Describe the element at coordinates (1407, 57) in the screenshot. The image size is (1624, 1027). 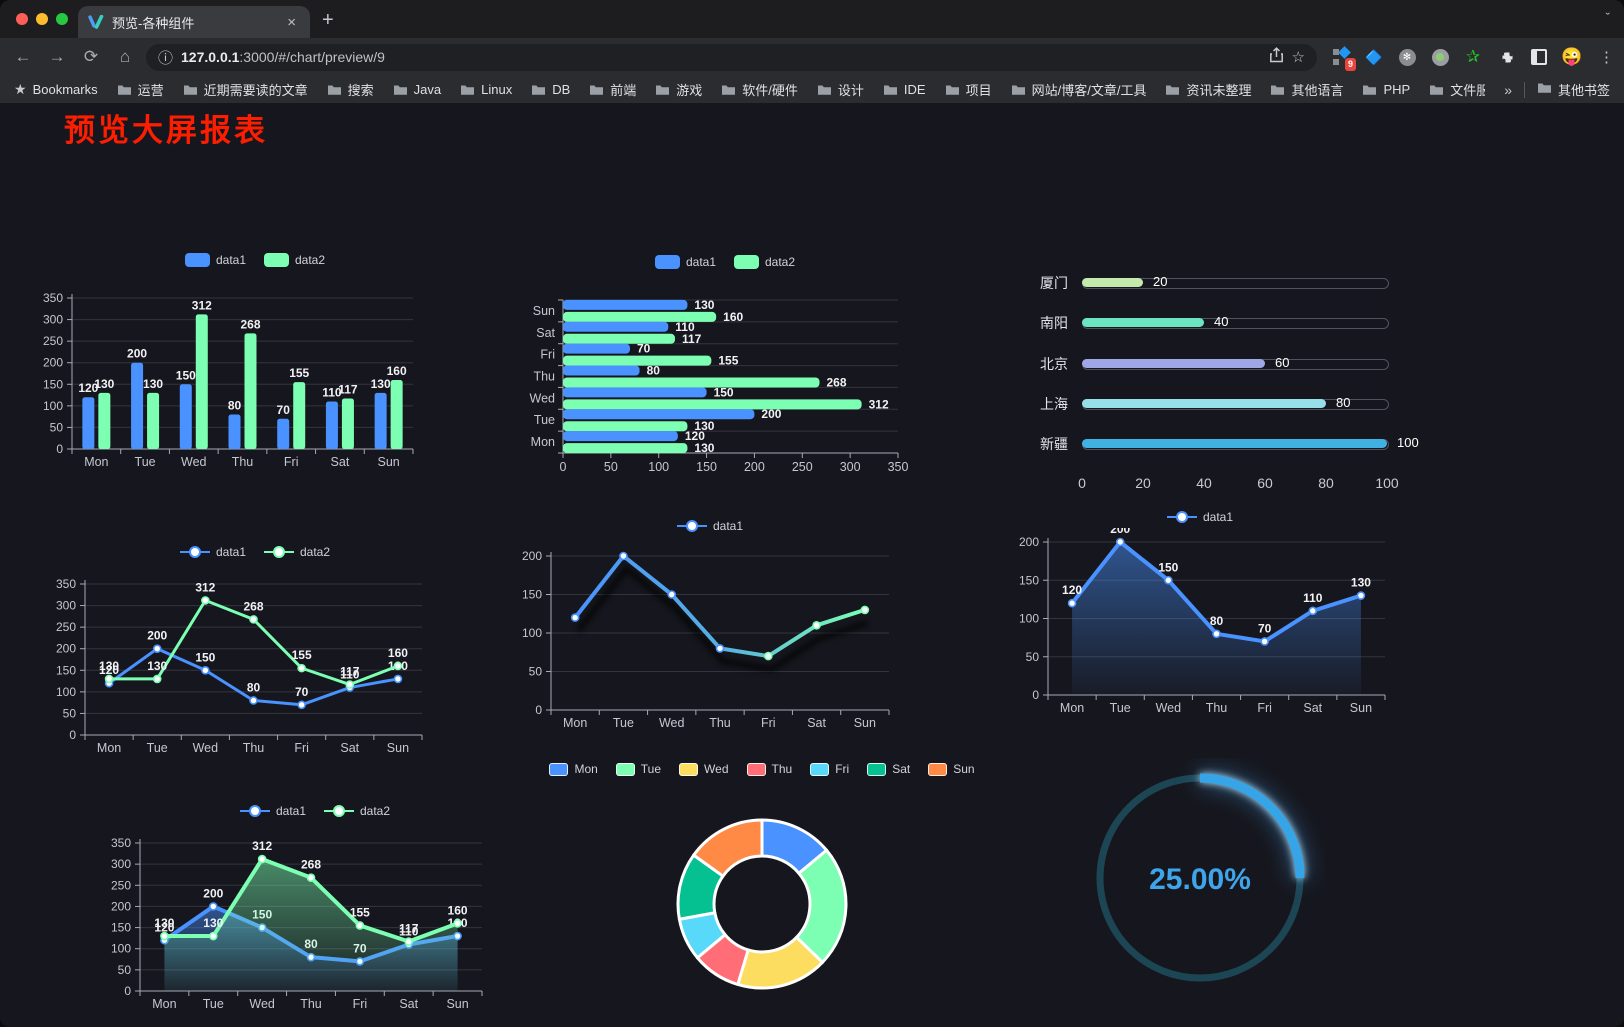
I see `extension-command-icon: ✻` at that location.